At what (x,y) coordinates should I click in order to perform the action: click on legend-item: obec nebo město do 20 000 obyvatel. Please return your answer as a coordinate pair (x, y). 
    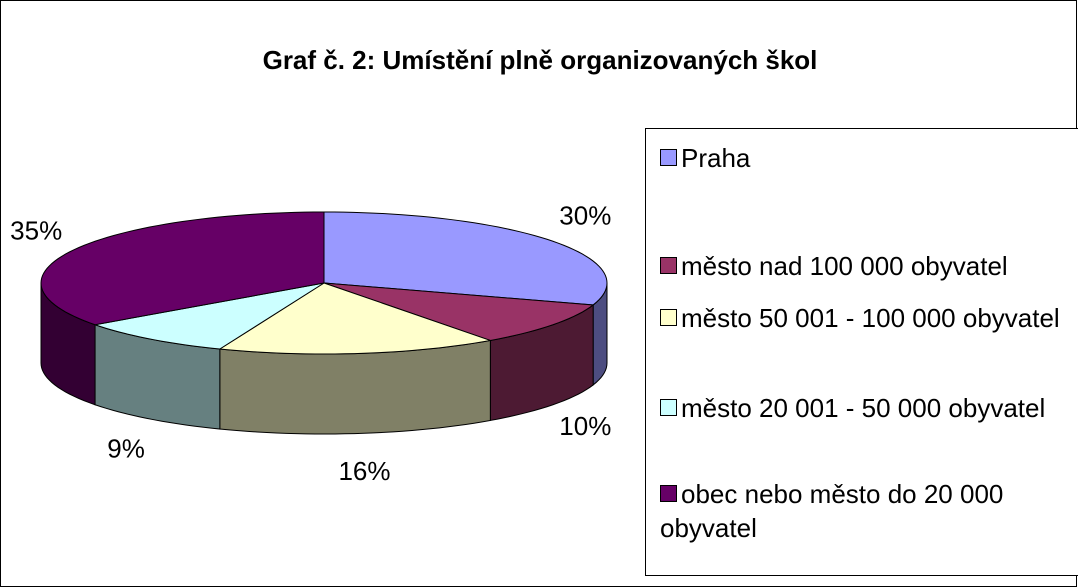
    Looking at the image, I should click on (869, 511).